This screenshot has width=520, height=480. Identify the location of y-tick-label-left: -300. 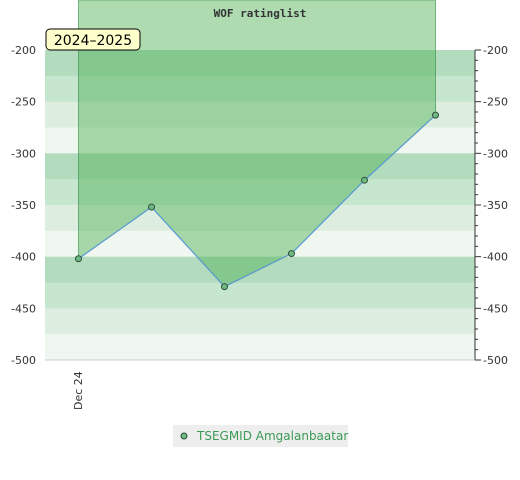
(23, 153).